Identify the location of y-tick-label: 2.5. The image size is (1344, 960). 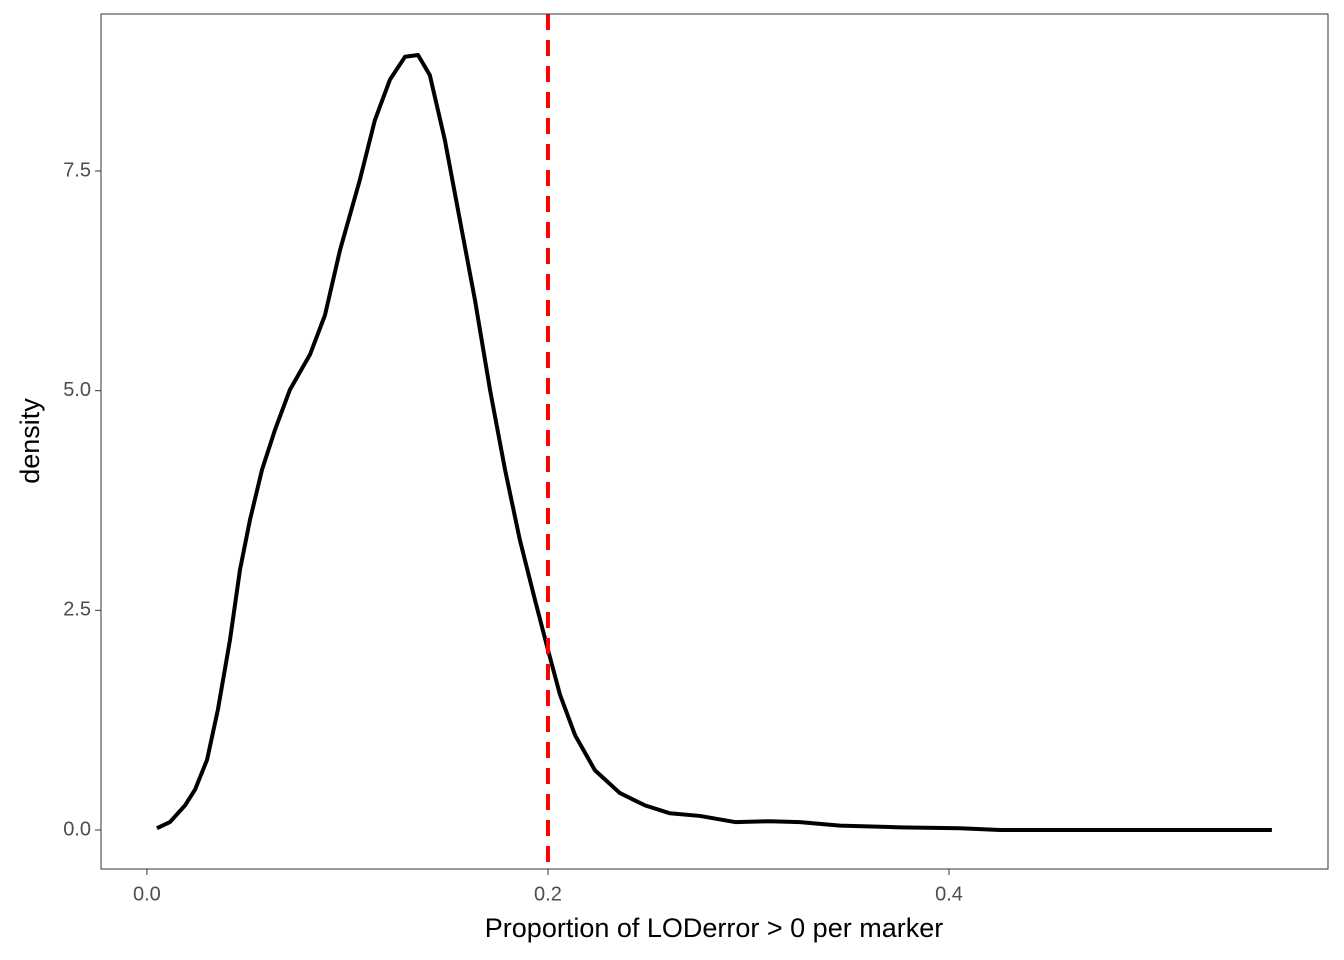
(77, 610).